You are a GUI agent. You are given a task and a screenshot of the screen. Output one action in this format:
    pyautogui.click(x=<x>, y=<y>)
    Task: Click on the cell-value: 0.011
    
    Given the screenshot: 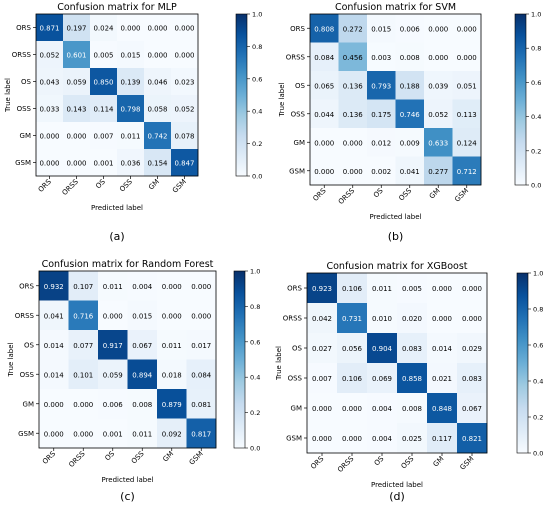 What is the action you would take?
    pyautogui.click(x=382, y=289)
    